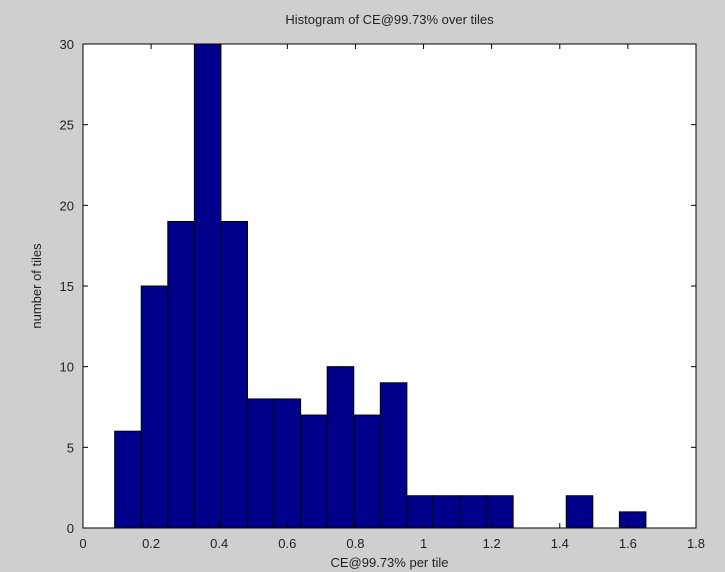 The width and height of the screenshot is (725, 572). What do you see at coordinates (389, 19) in the screenshot?
I see `chart-title: Histogram of CE@99.73% over tiles` at bounding box center [389, 19].